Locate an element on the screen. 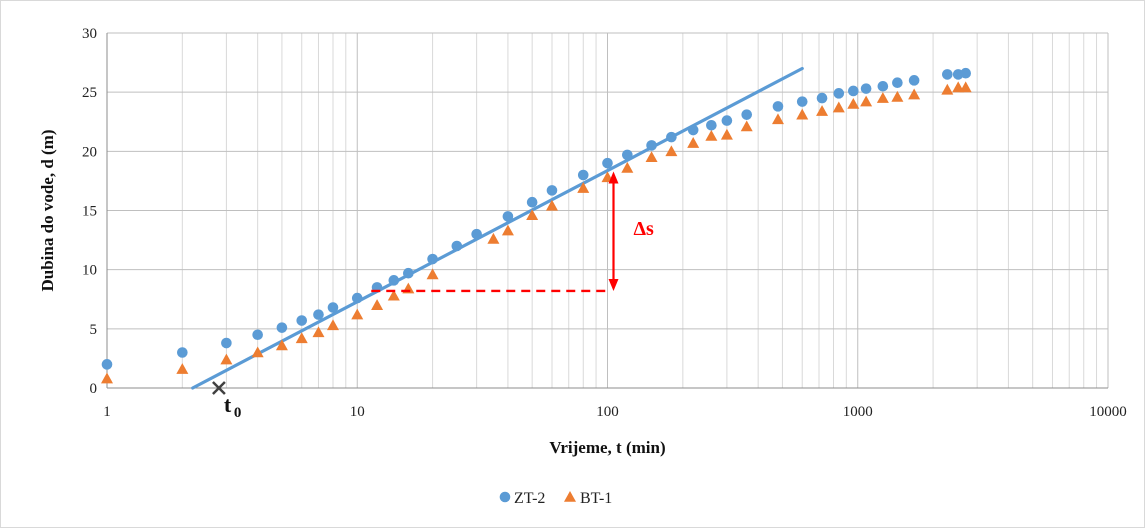  y-tick-label: 10 is located at coordinates (89, 271).